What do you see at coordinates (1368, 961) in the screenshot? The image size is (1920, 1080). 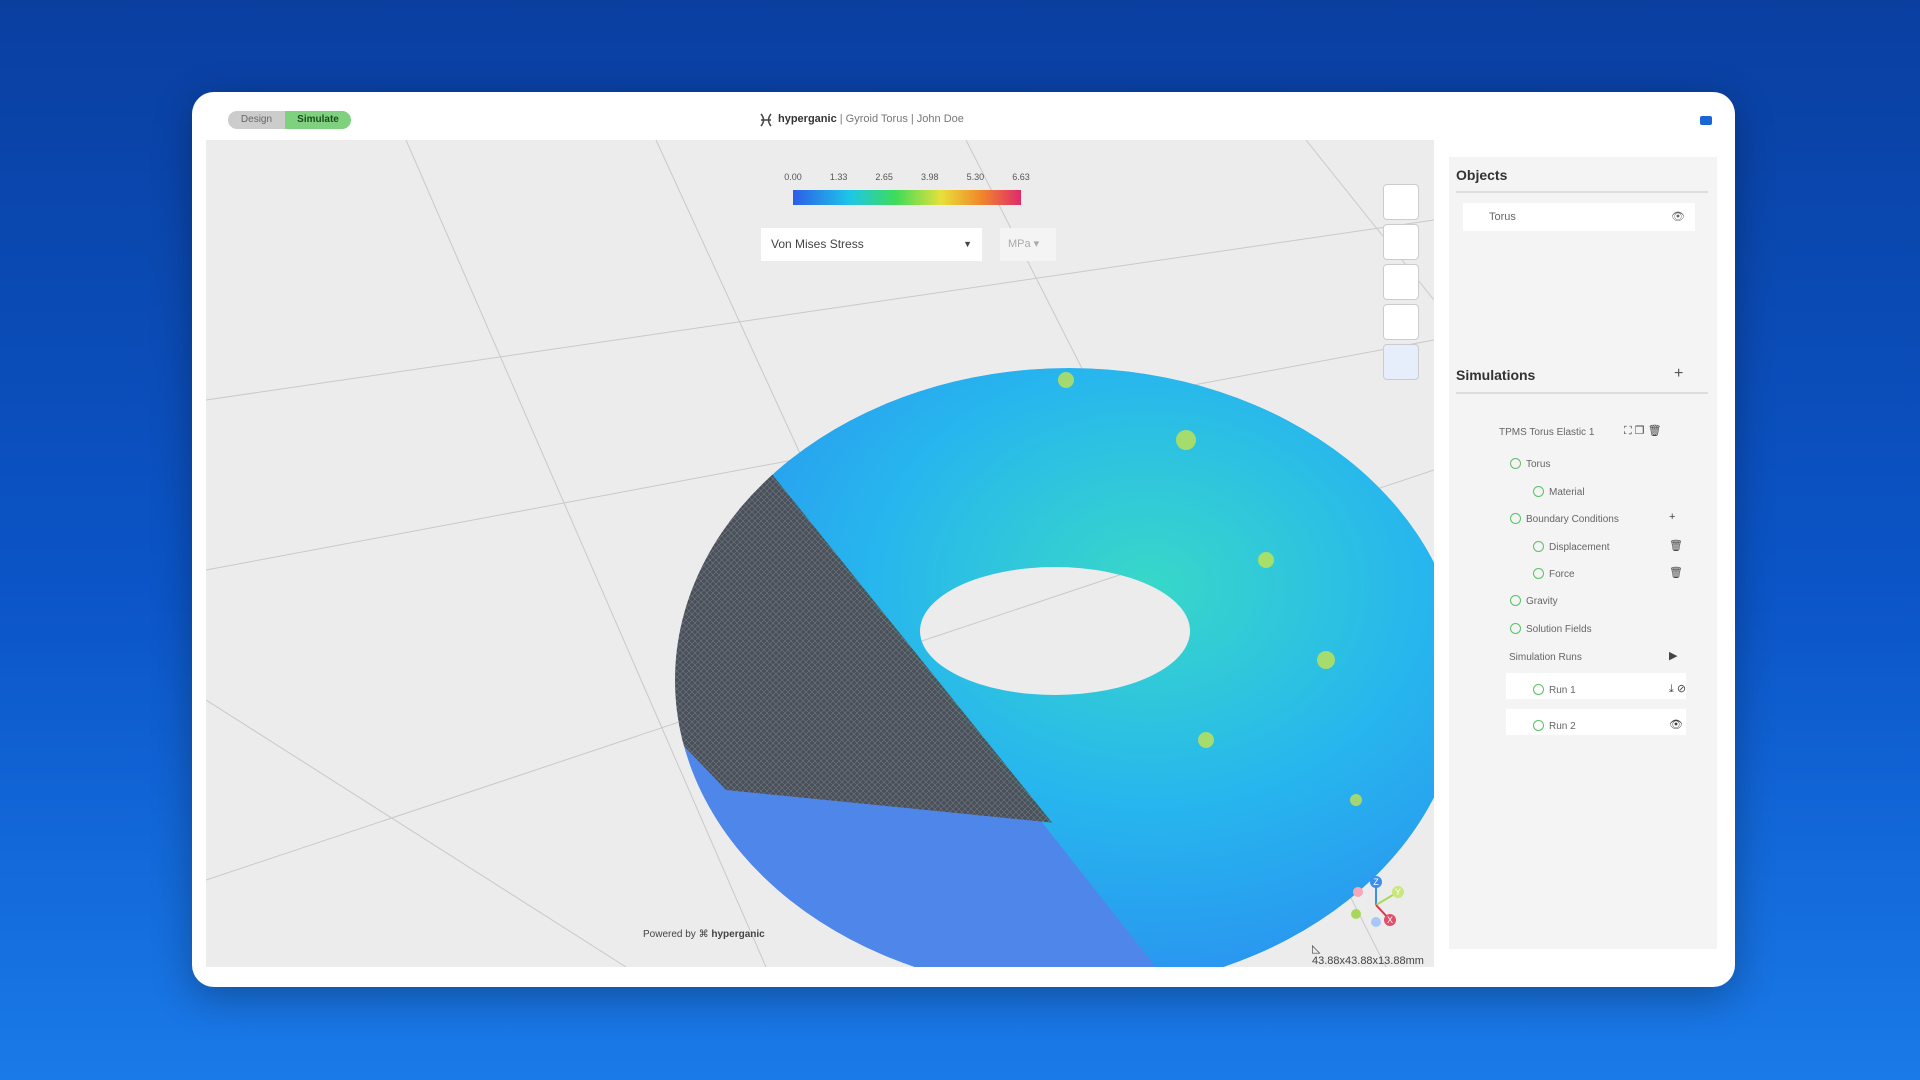 I see `dimensions-text: 43.88x43.88x13.88mm` at bounding box center [1368, 961].